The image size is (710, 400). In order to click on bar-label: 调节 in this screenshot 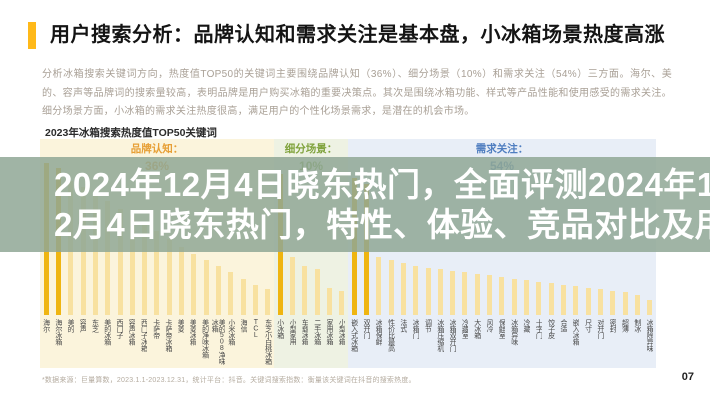, I will do `click(428, 325)`.